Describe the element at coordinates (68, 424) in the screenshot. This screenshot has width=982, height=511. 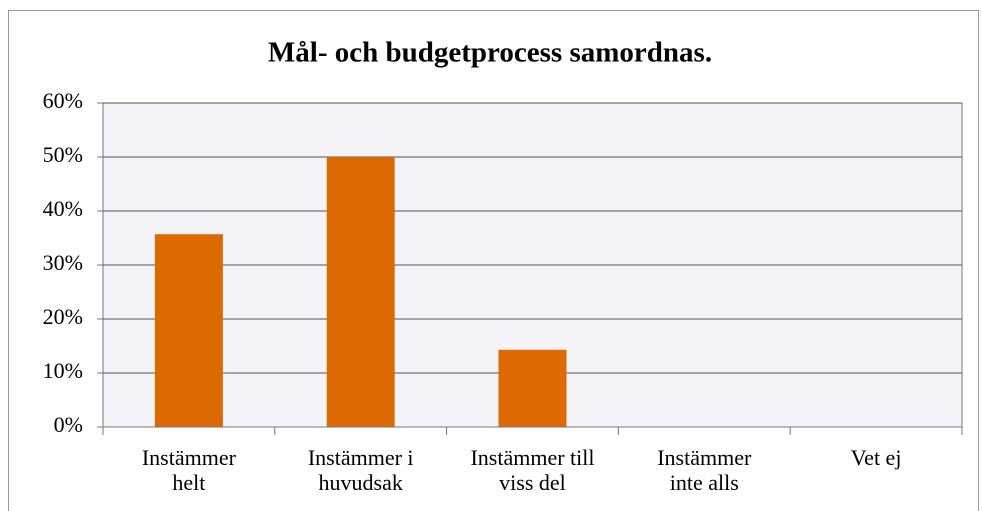
I see `y-tick-label: 0%` at that location.